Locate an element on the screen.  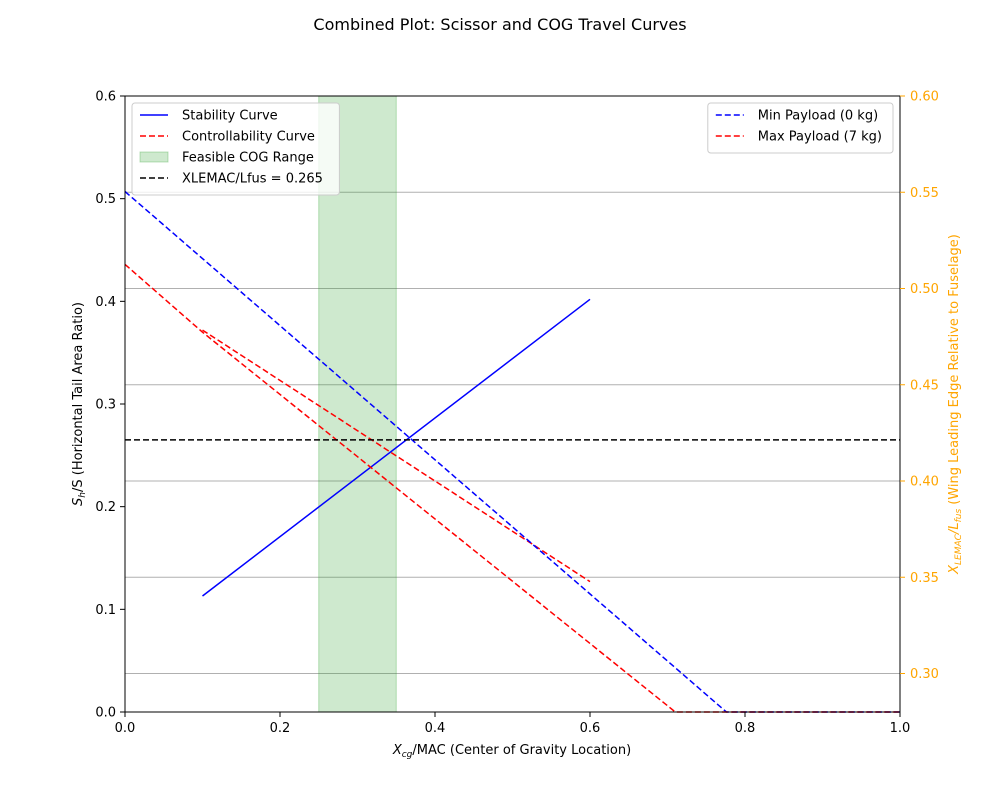
series-line-stability-curve is located at coordinates (396, 447).